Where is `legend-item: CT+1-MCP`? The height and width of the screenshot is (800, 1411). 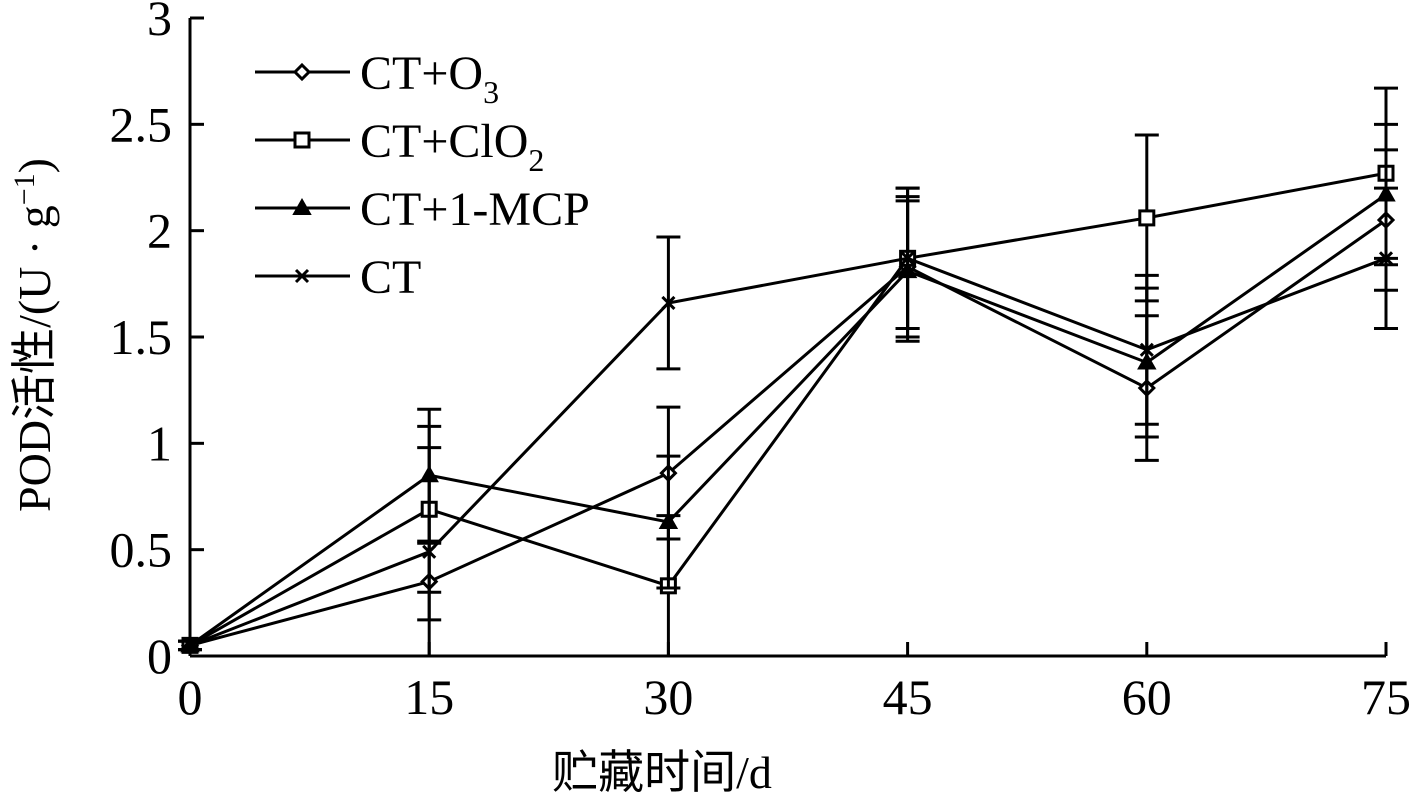
legend-item: CT+1-MCP is located at coordinates (422, 209).